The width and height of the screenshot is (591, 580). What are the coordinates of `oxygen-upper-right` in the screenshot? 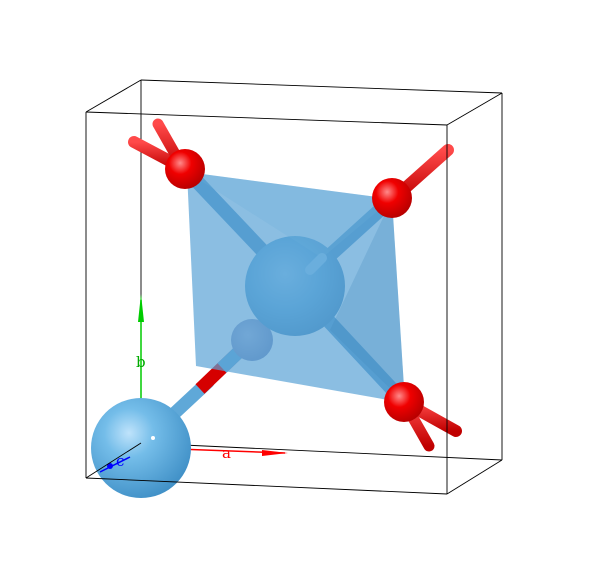 It's located at (392, 198).